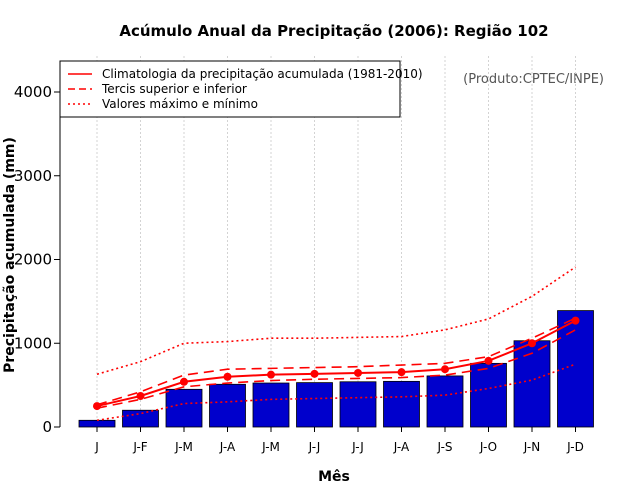 The width and height of the screenshot is (640, 500). Describe the element at coordinates (47, 427) in the screenshot. I see `y-tick-label: 0` at that location.